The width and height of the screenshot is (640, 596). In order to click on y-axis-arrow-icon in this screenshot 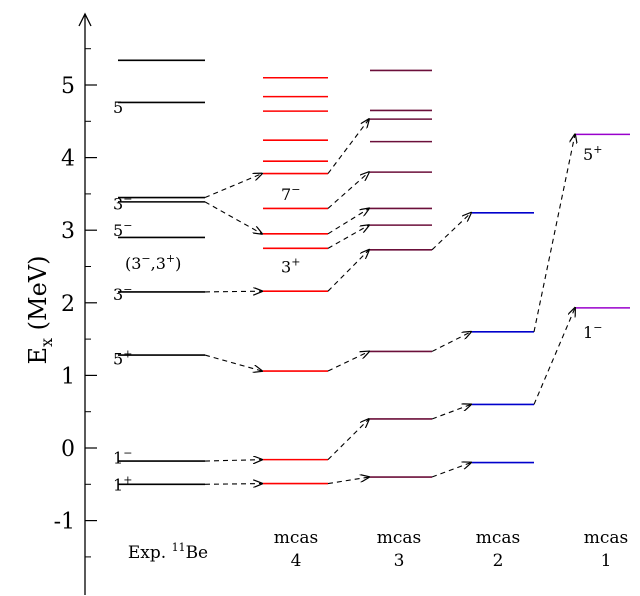, I will do `click(85, 19)`.